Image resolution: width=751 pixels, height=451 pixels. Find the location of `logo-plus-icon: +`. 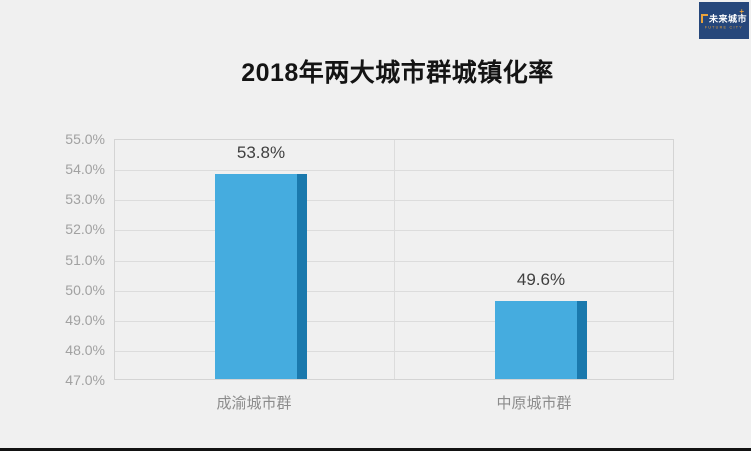

logo-plus-icon: + is located at coordinates (741, 11).